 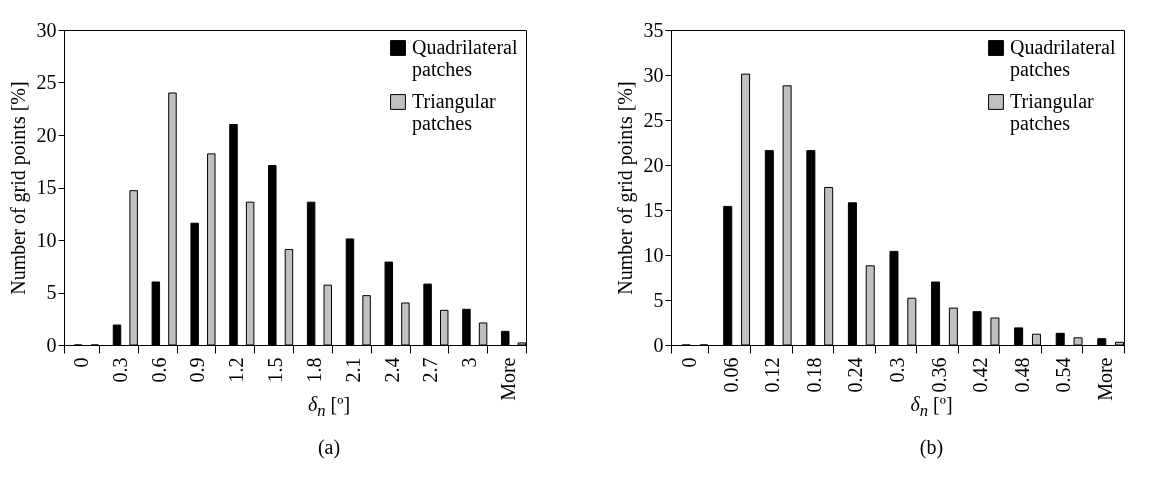 I want to click on x-tick-label: 1.2, so click(x=236, y=370).